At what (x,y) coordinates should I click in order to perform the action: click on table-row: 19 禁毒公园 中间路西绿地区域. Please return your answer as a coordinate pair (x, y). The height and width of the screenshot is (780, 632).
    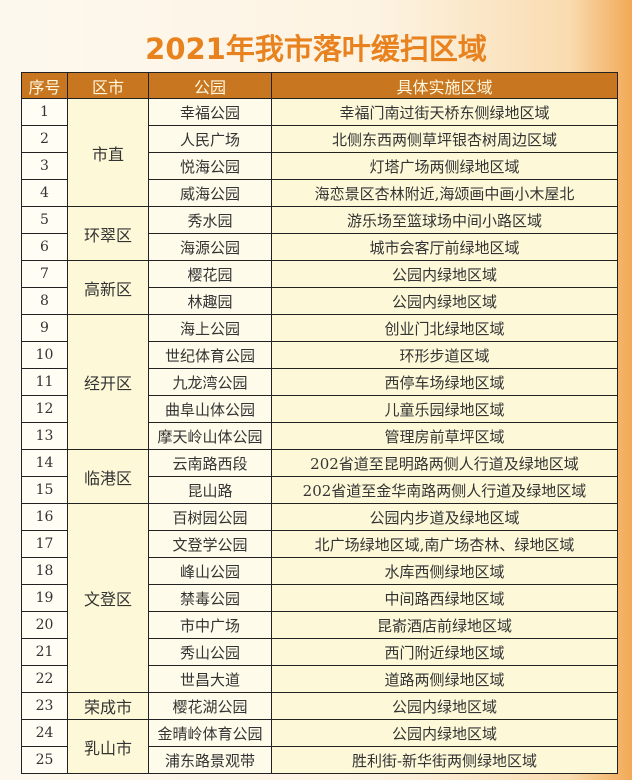
    Looking at the image, I should click on (319, 598).